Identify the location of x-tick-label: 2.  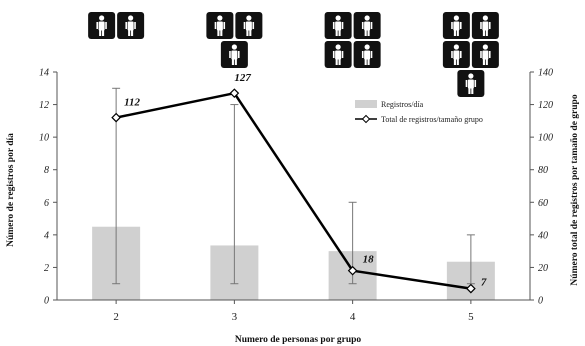
(116, 317).